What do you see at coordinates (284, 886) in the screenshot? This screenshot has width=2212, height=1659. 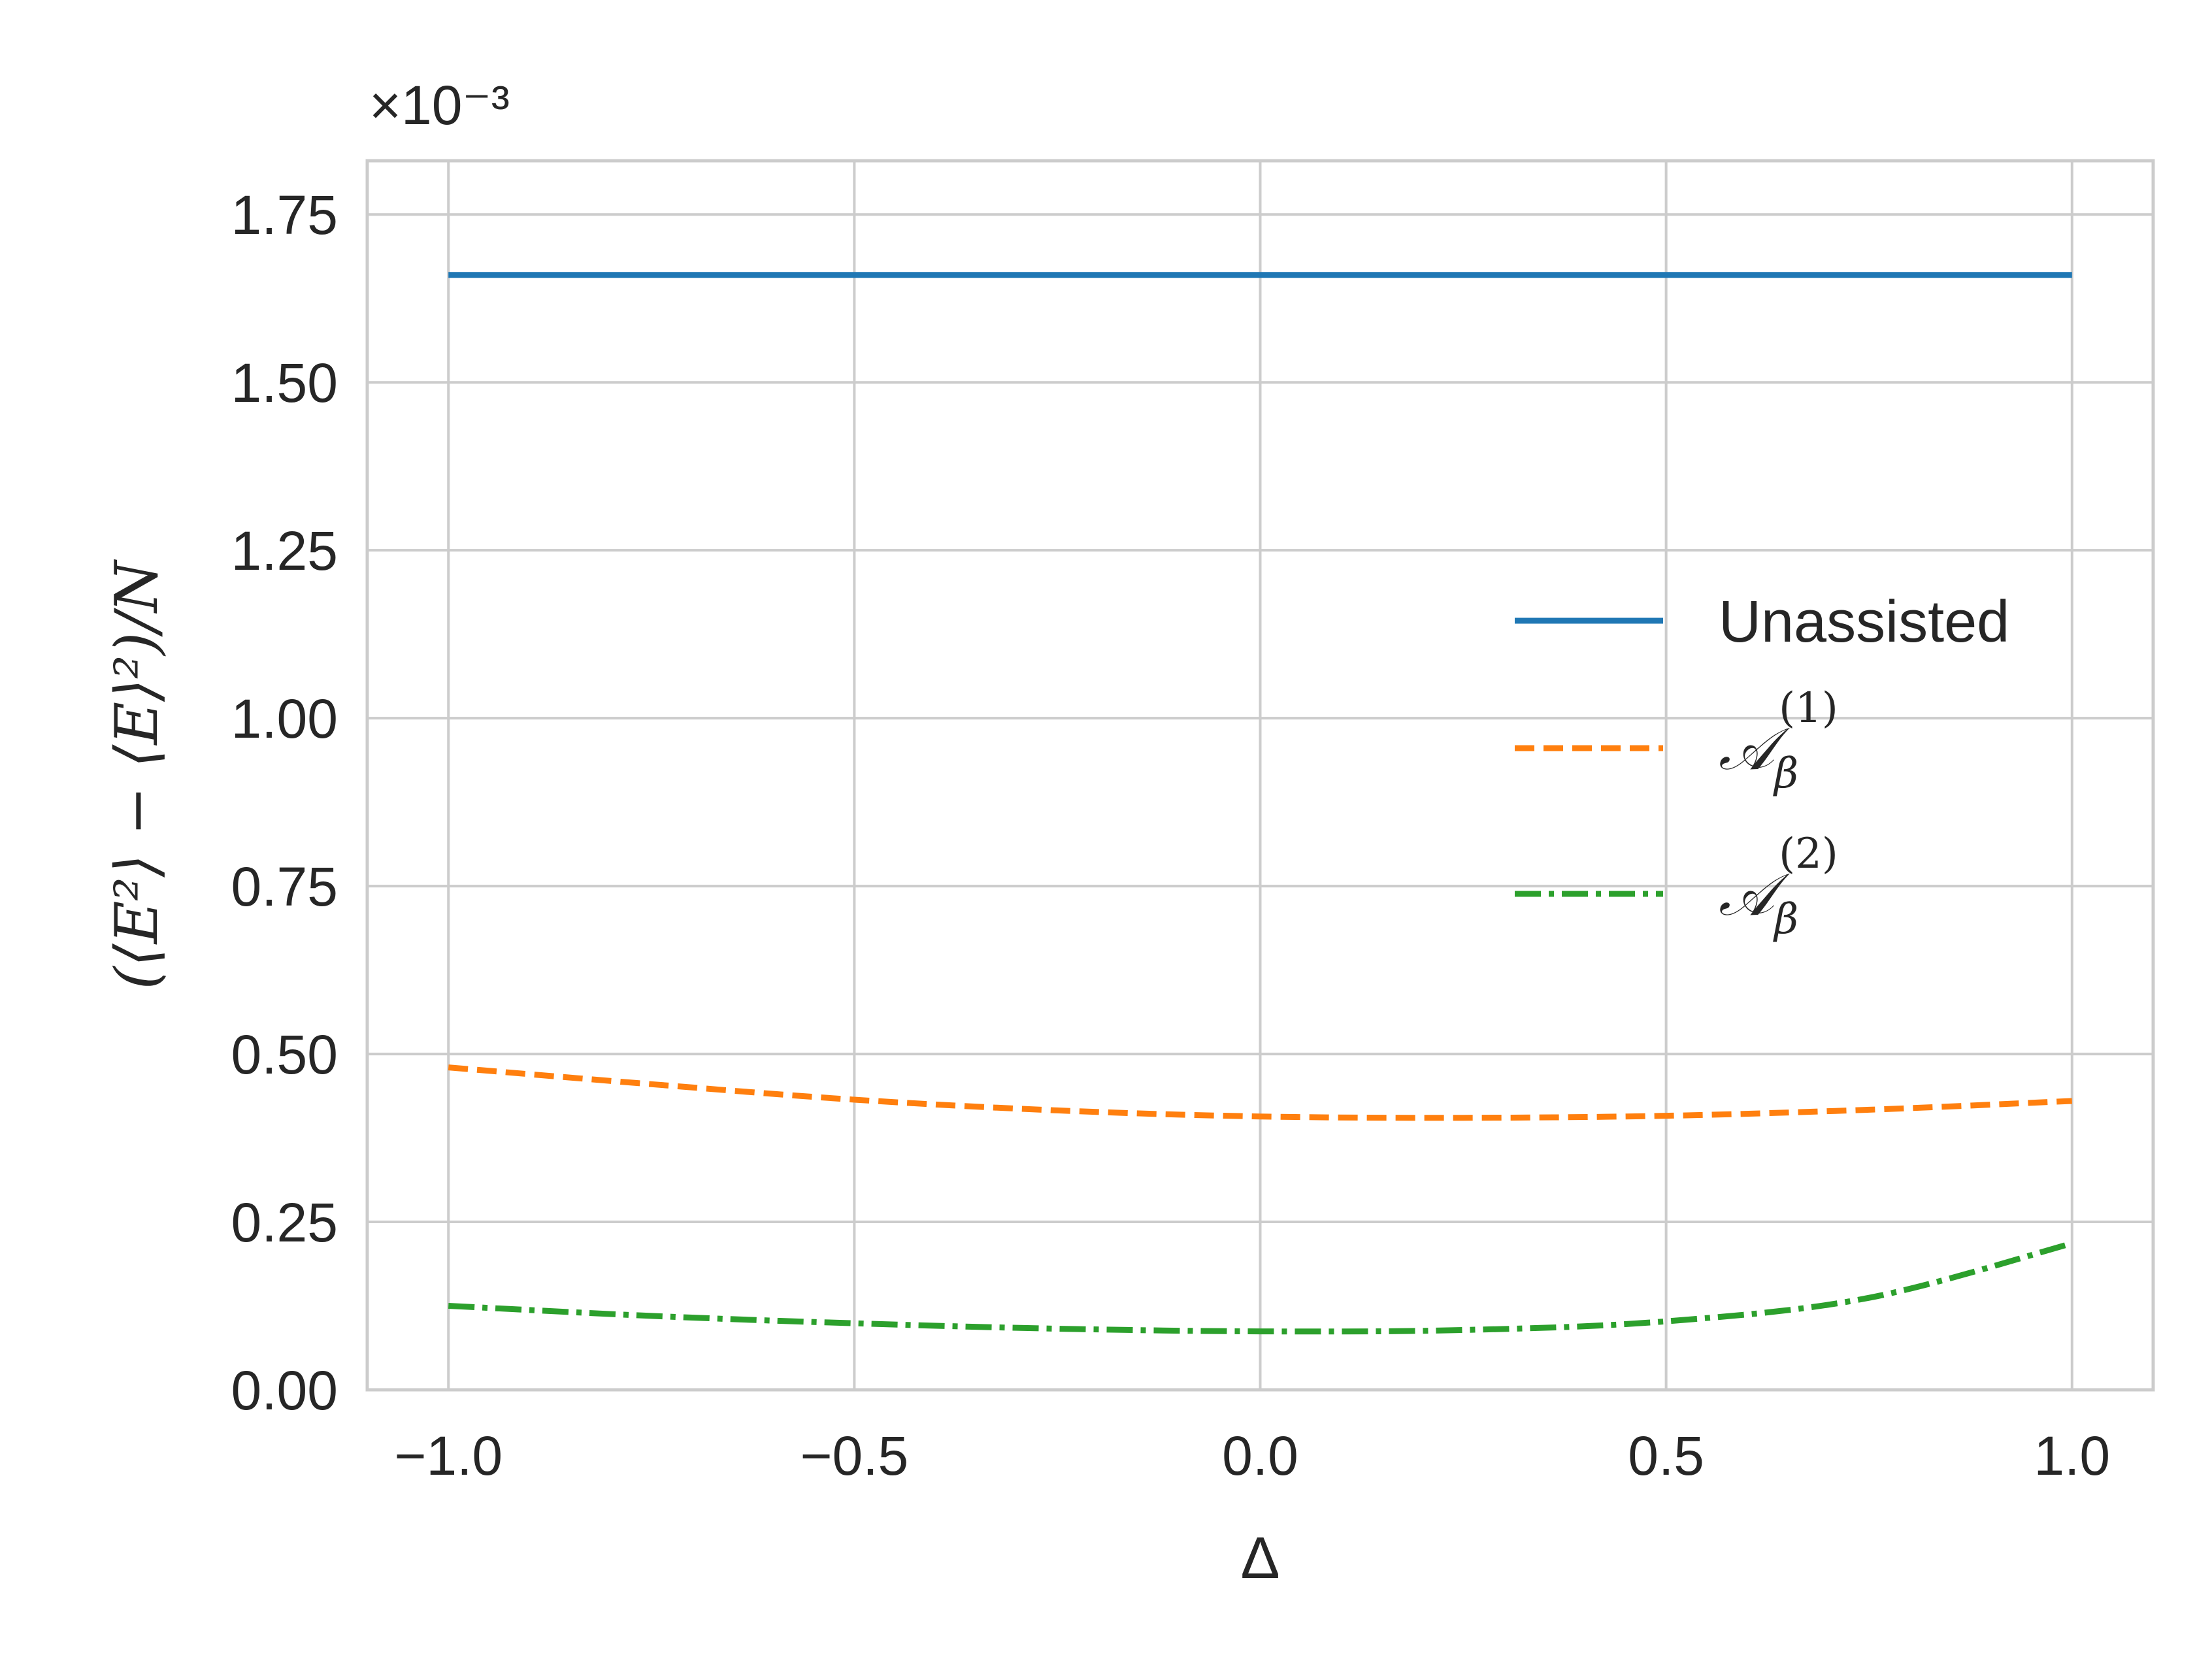 I see `y-tick-label: 0.75` at bounding box center [284, 886].